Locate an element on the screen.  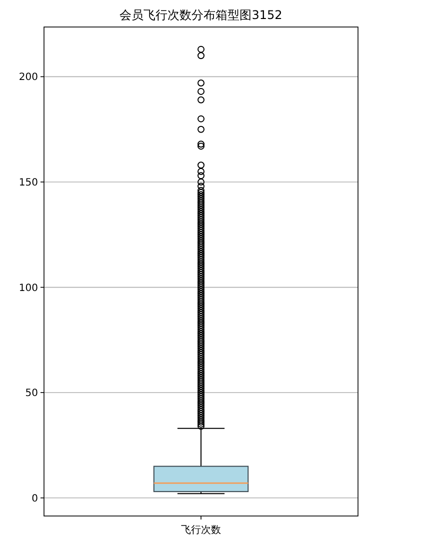
y-tick-label: 100 is located at coordinates (28, 288).